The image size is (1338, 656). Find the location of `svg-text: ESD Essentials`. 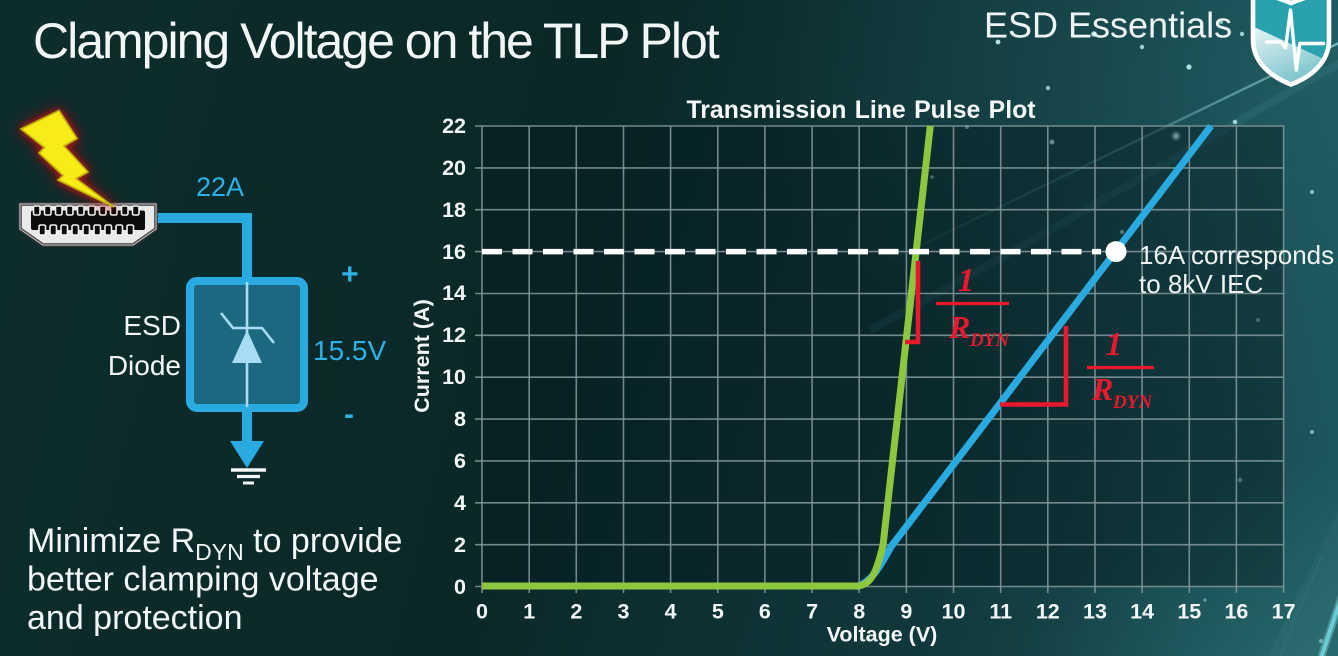

svg-text: ESD Essentials is located at coordinates (1108, 25).